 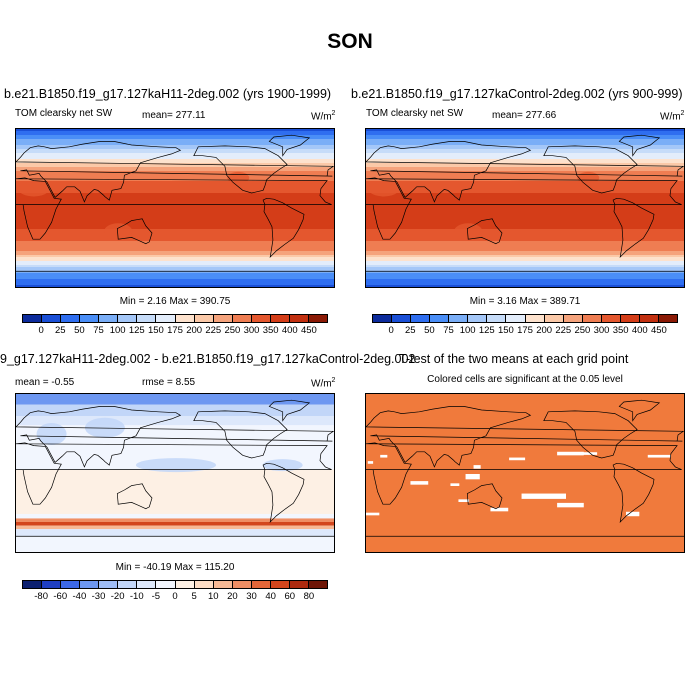 What do you see at coordinates (156, 596) in the screenshot?
I see `ticks-bl-label-6: -5` at bounding box center [156, 596].